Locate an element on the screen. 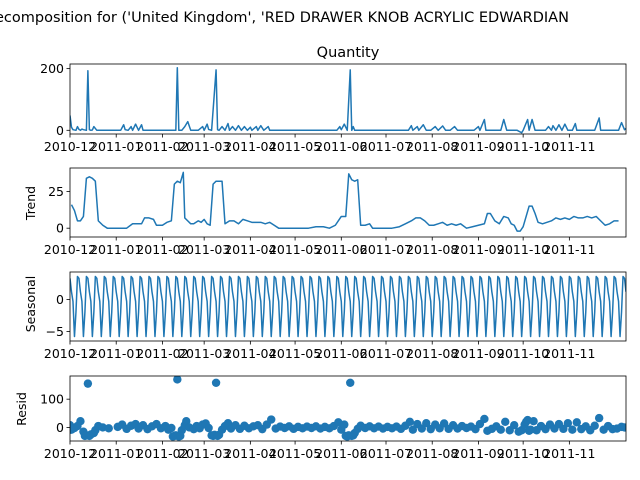 This screenshot has width=640, height=480. trend-x-tick-label: 2011-07 is located at coordinates (386, 249).